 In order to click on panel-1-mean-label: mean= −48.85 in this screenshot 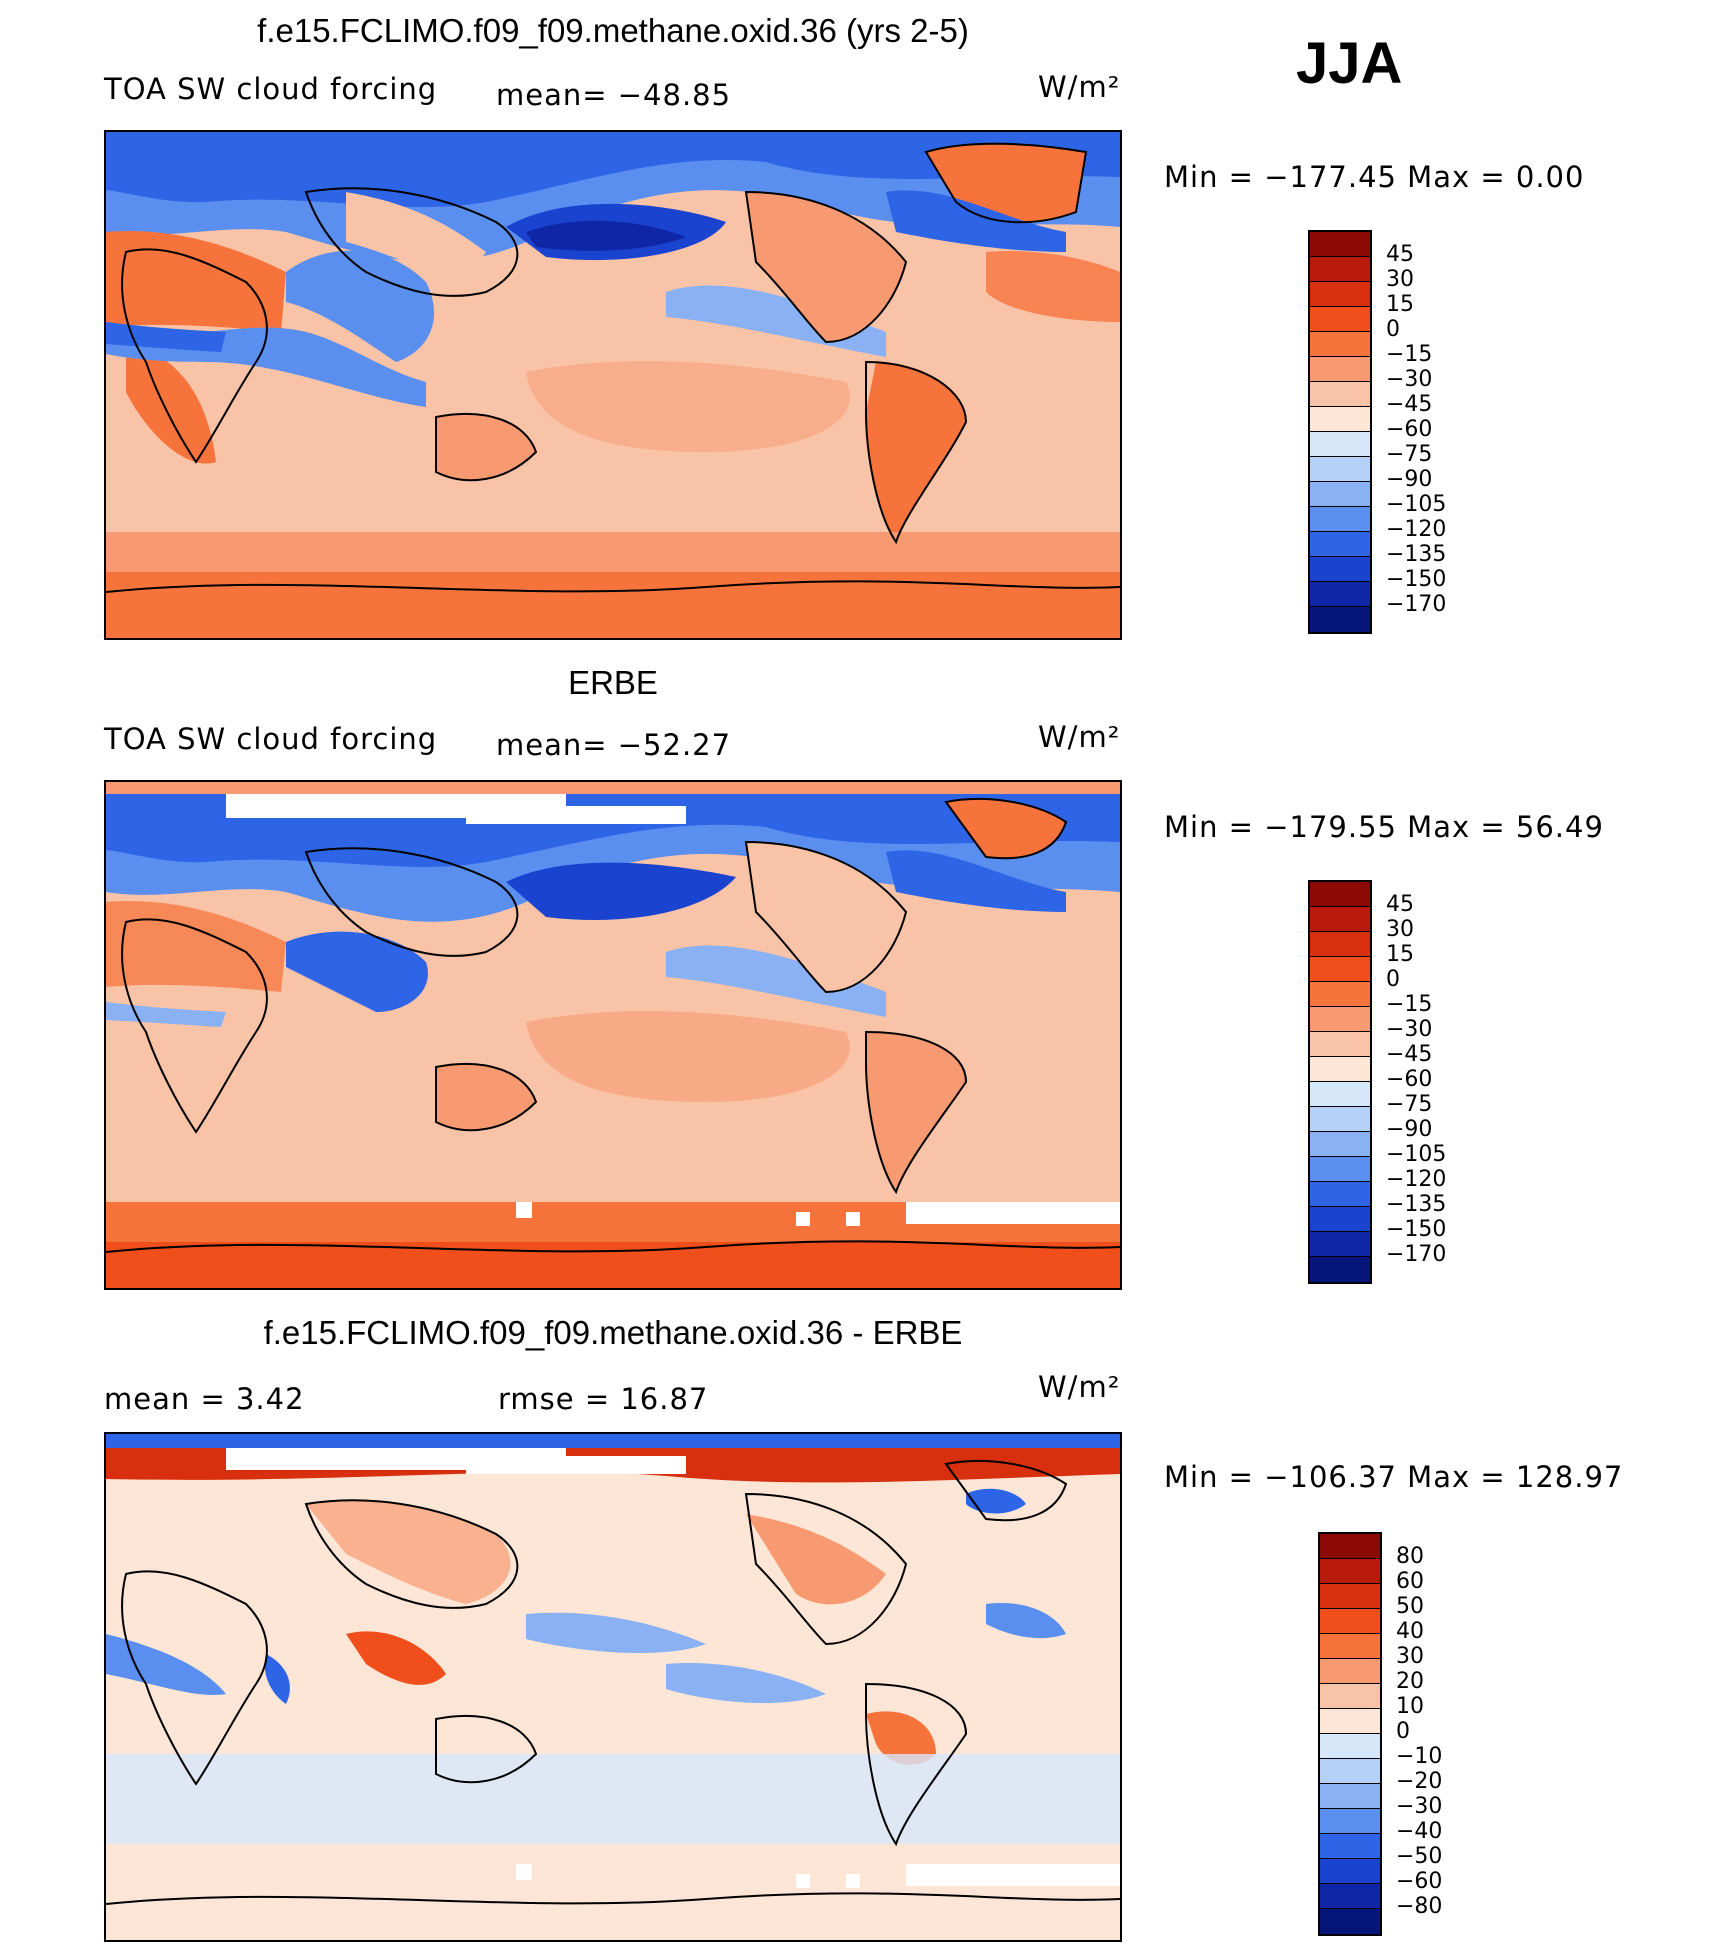, I will do `click(614, 95)`.